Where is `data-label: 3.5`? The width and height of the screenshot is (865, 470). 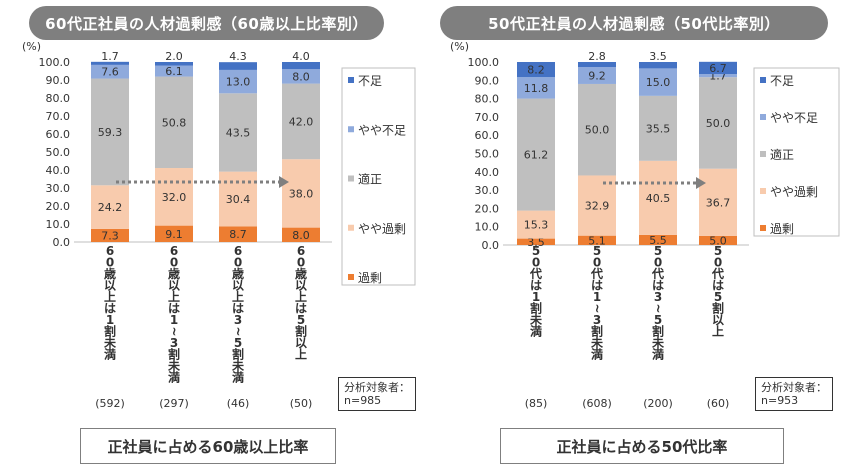
data-label: 3.5 is located at coordinates (536, 242).